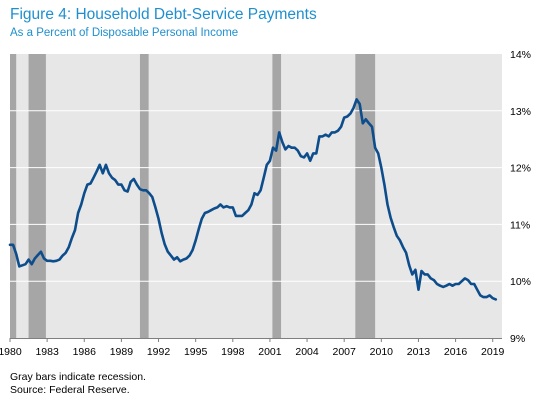  I want to click on x-tick-label: 2010, so click(382, 352).